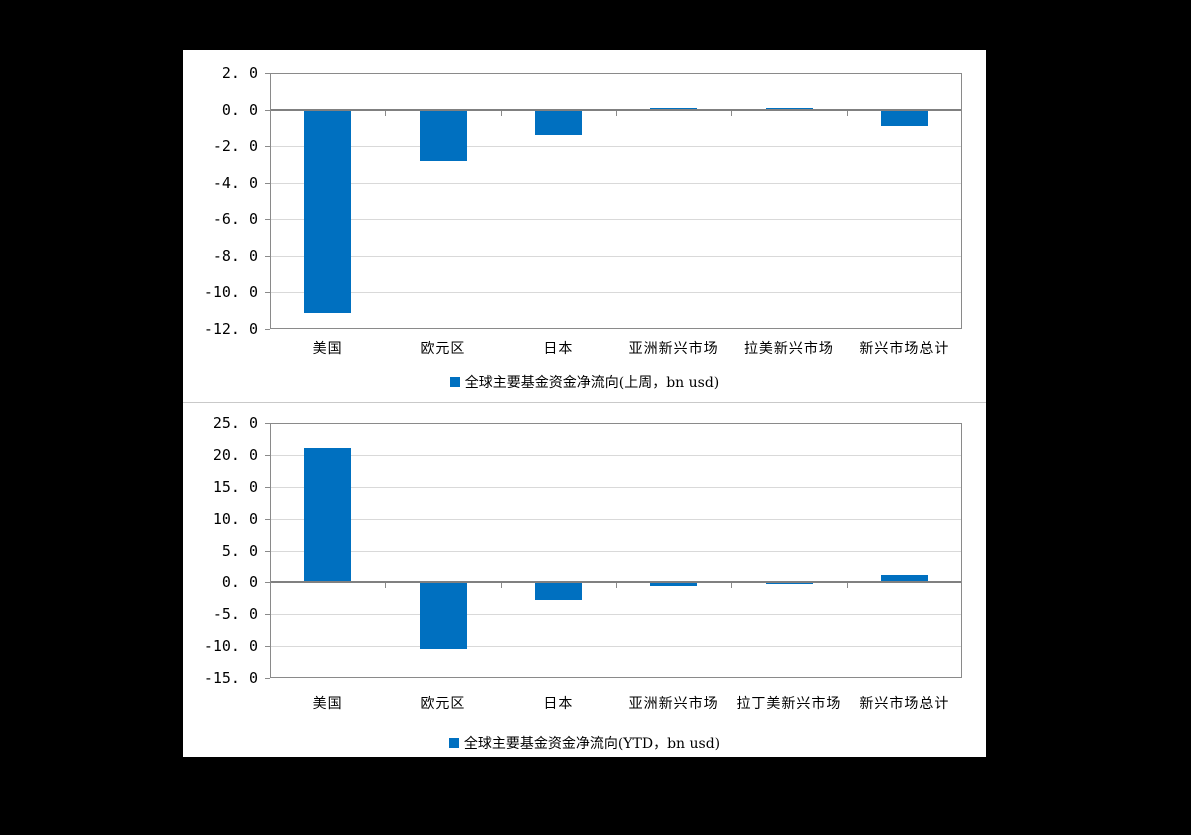 The width and height of the screenshot is (1191, 835). I want to click on y-axis-tick-label: 2. 0, so click(239, 73).